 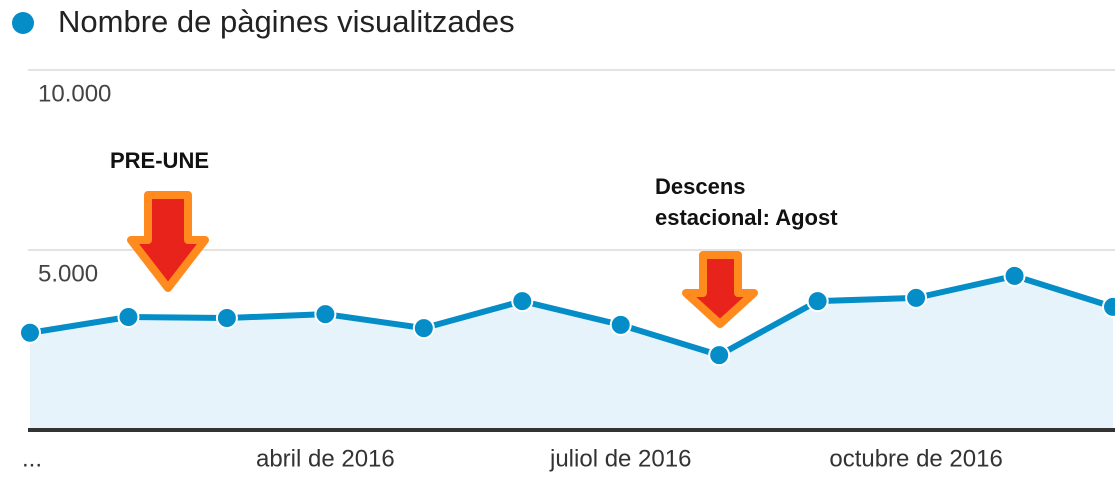 I want to click on annotation: PRE-UNE, so click(x=159, y=160).